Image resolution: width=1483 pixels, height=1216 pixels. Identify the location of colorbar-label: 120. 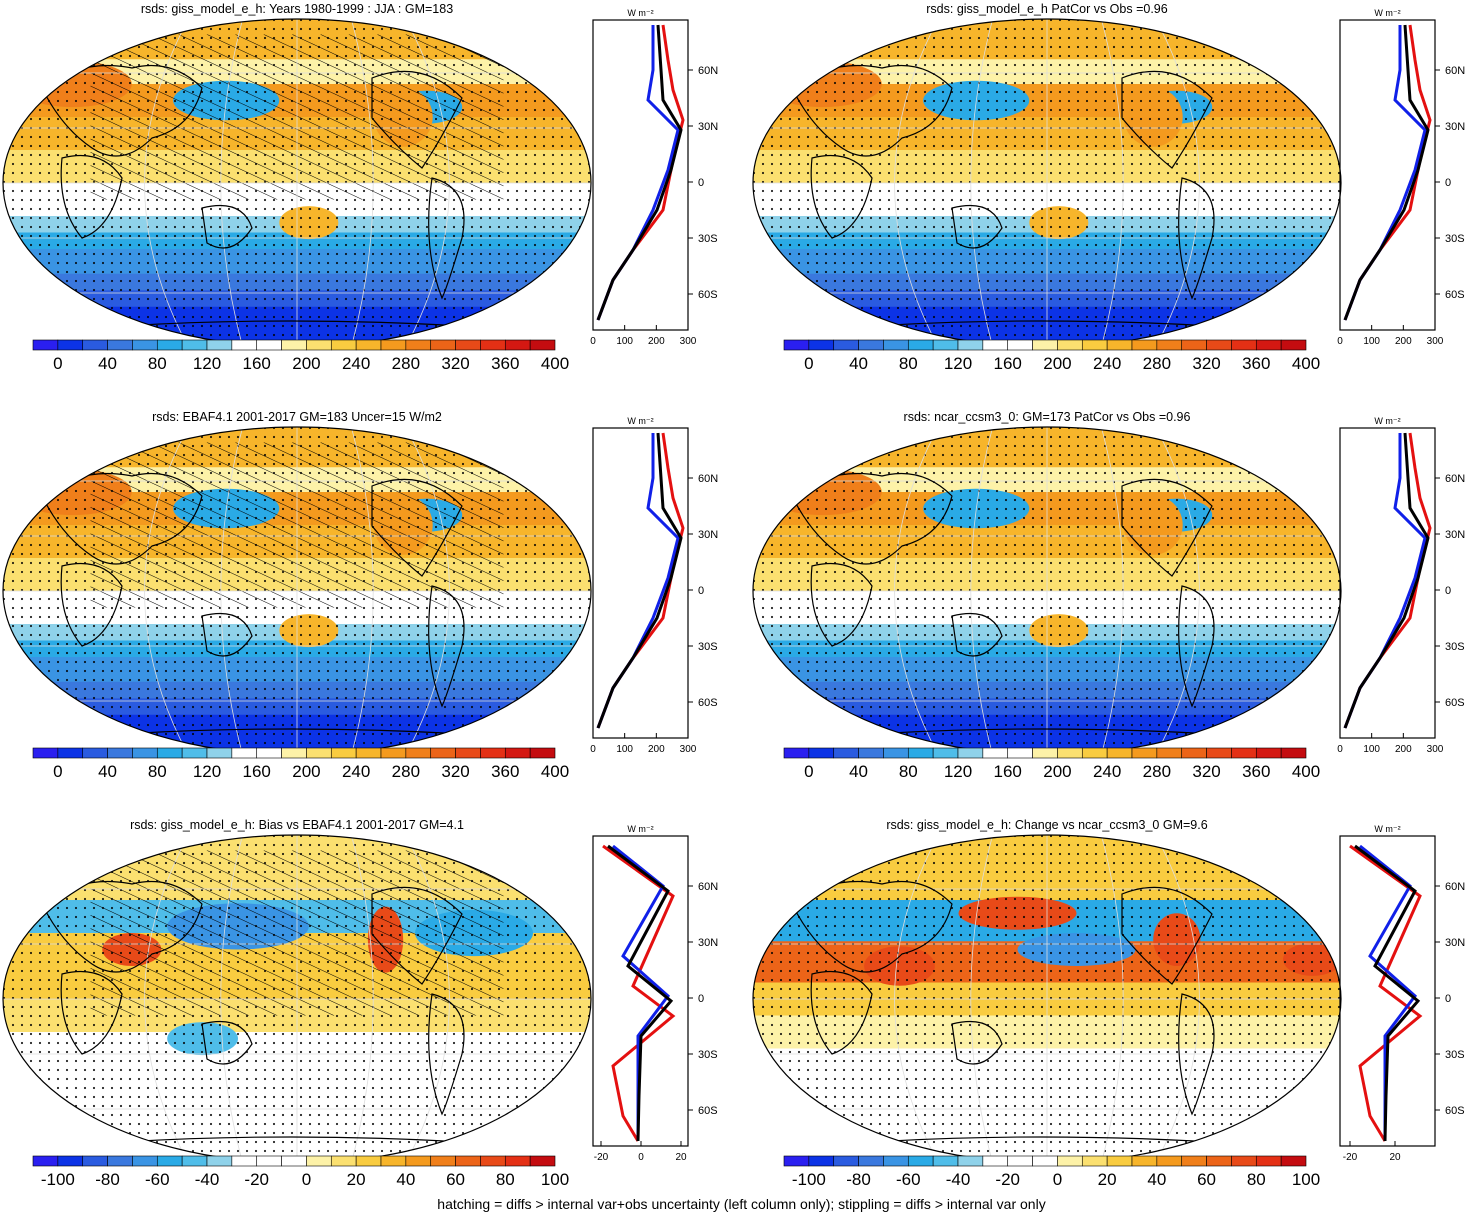
(207, 771).